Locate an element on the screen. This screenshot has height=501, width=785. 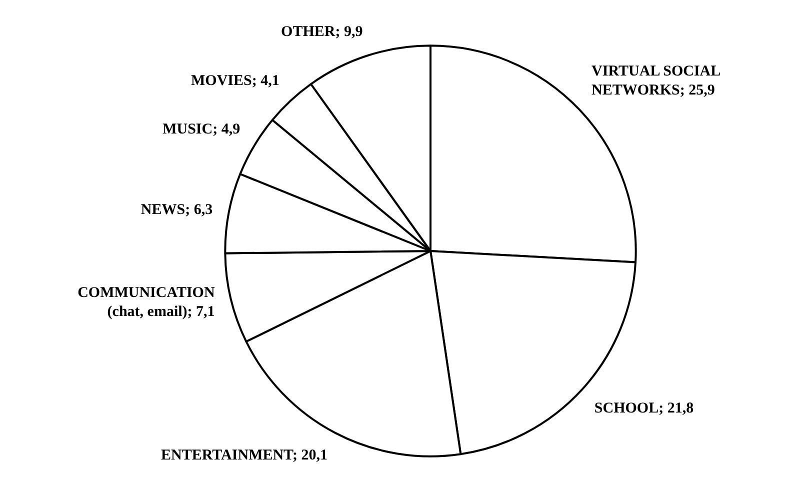
slice-label: VIRTUAL SOCIAL NETWORKS; 25,9 is located at coordinates (656, 81).